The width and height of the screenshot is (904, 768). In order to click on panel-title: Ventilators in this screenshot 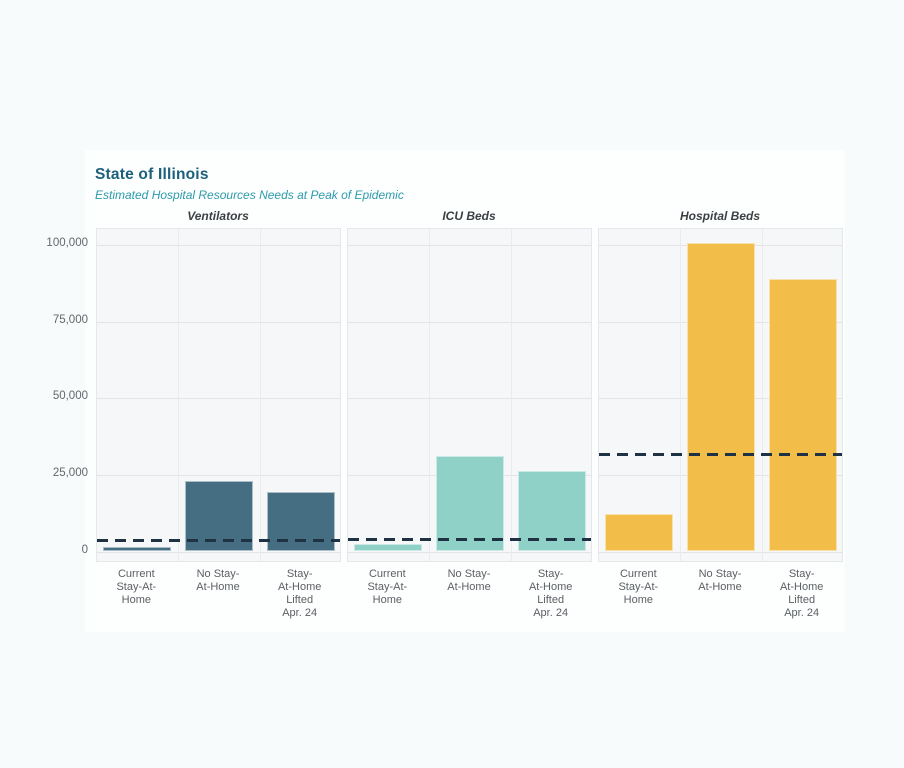, I will do `click(218, 216)`.